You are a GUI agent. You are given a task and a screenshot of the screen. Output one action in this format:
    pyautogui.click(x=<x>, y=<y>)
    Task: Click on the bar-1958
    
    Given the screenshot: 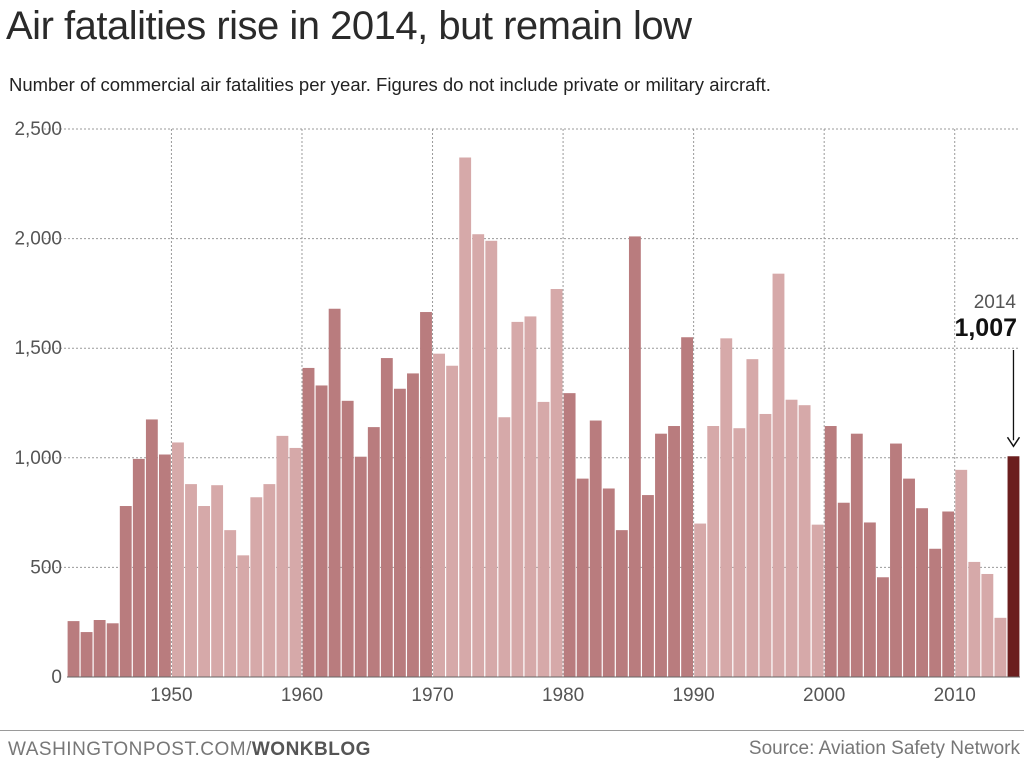 What is the action you would take?
    pyautogui.click(x=282, y=556)
    